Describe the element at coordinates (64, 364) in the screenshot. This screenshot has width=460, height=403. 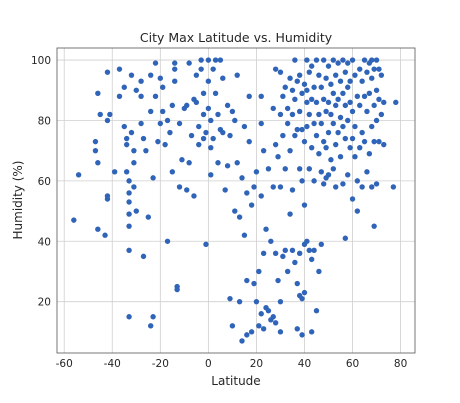
I see `x-tick-label: -60` at that location.